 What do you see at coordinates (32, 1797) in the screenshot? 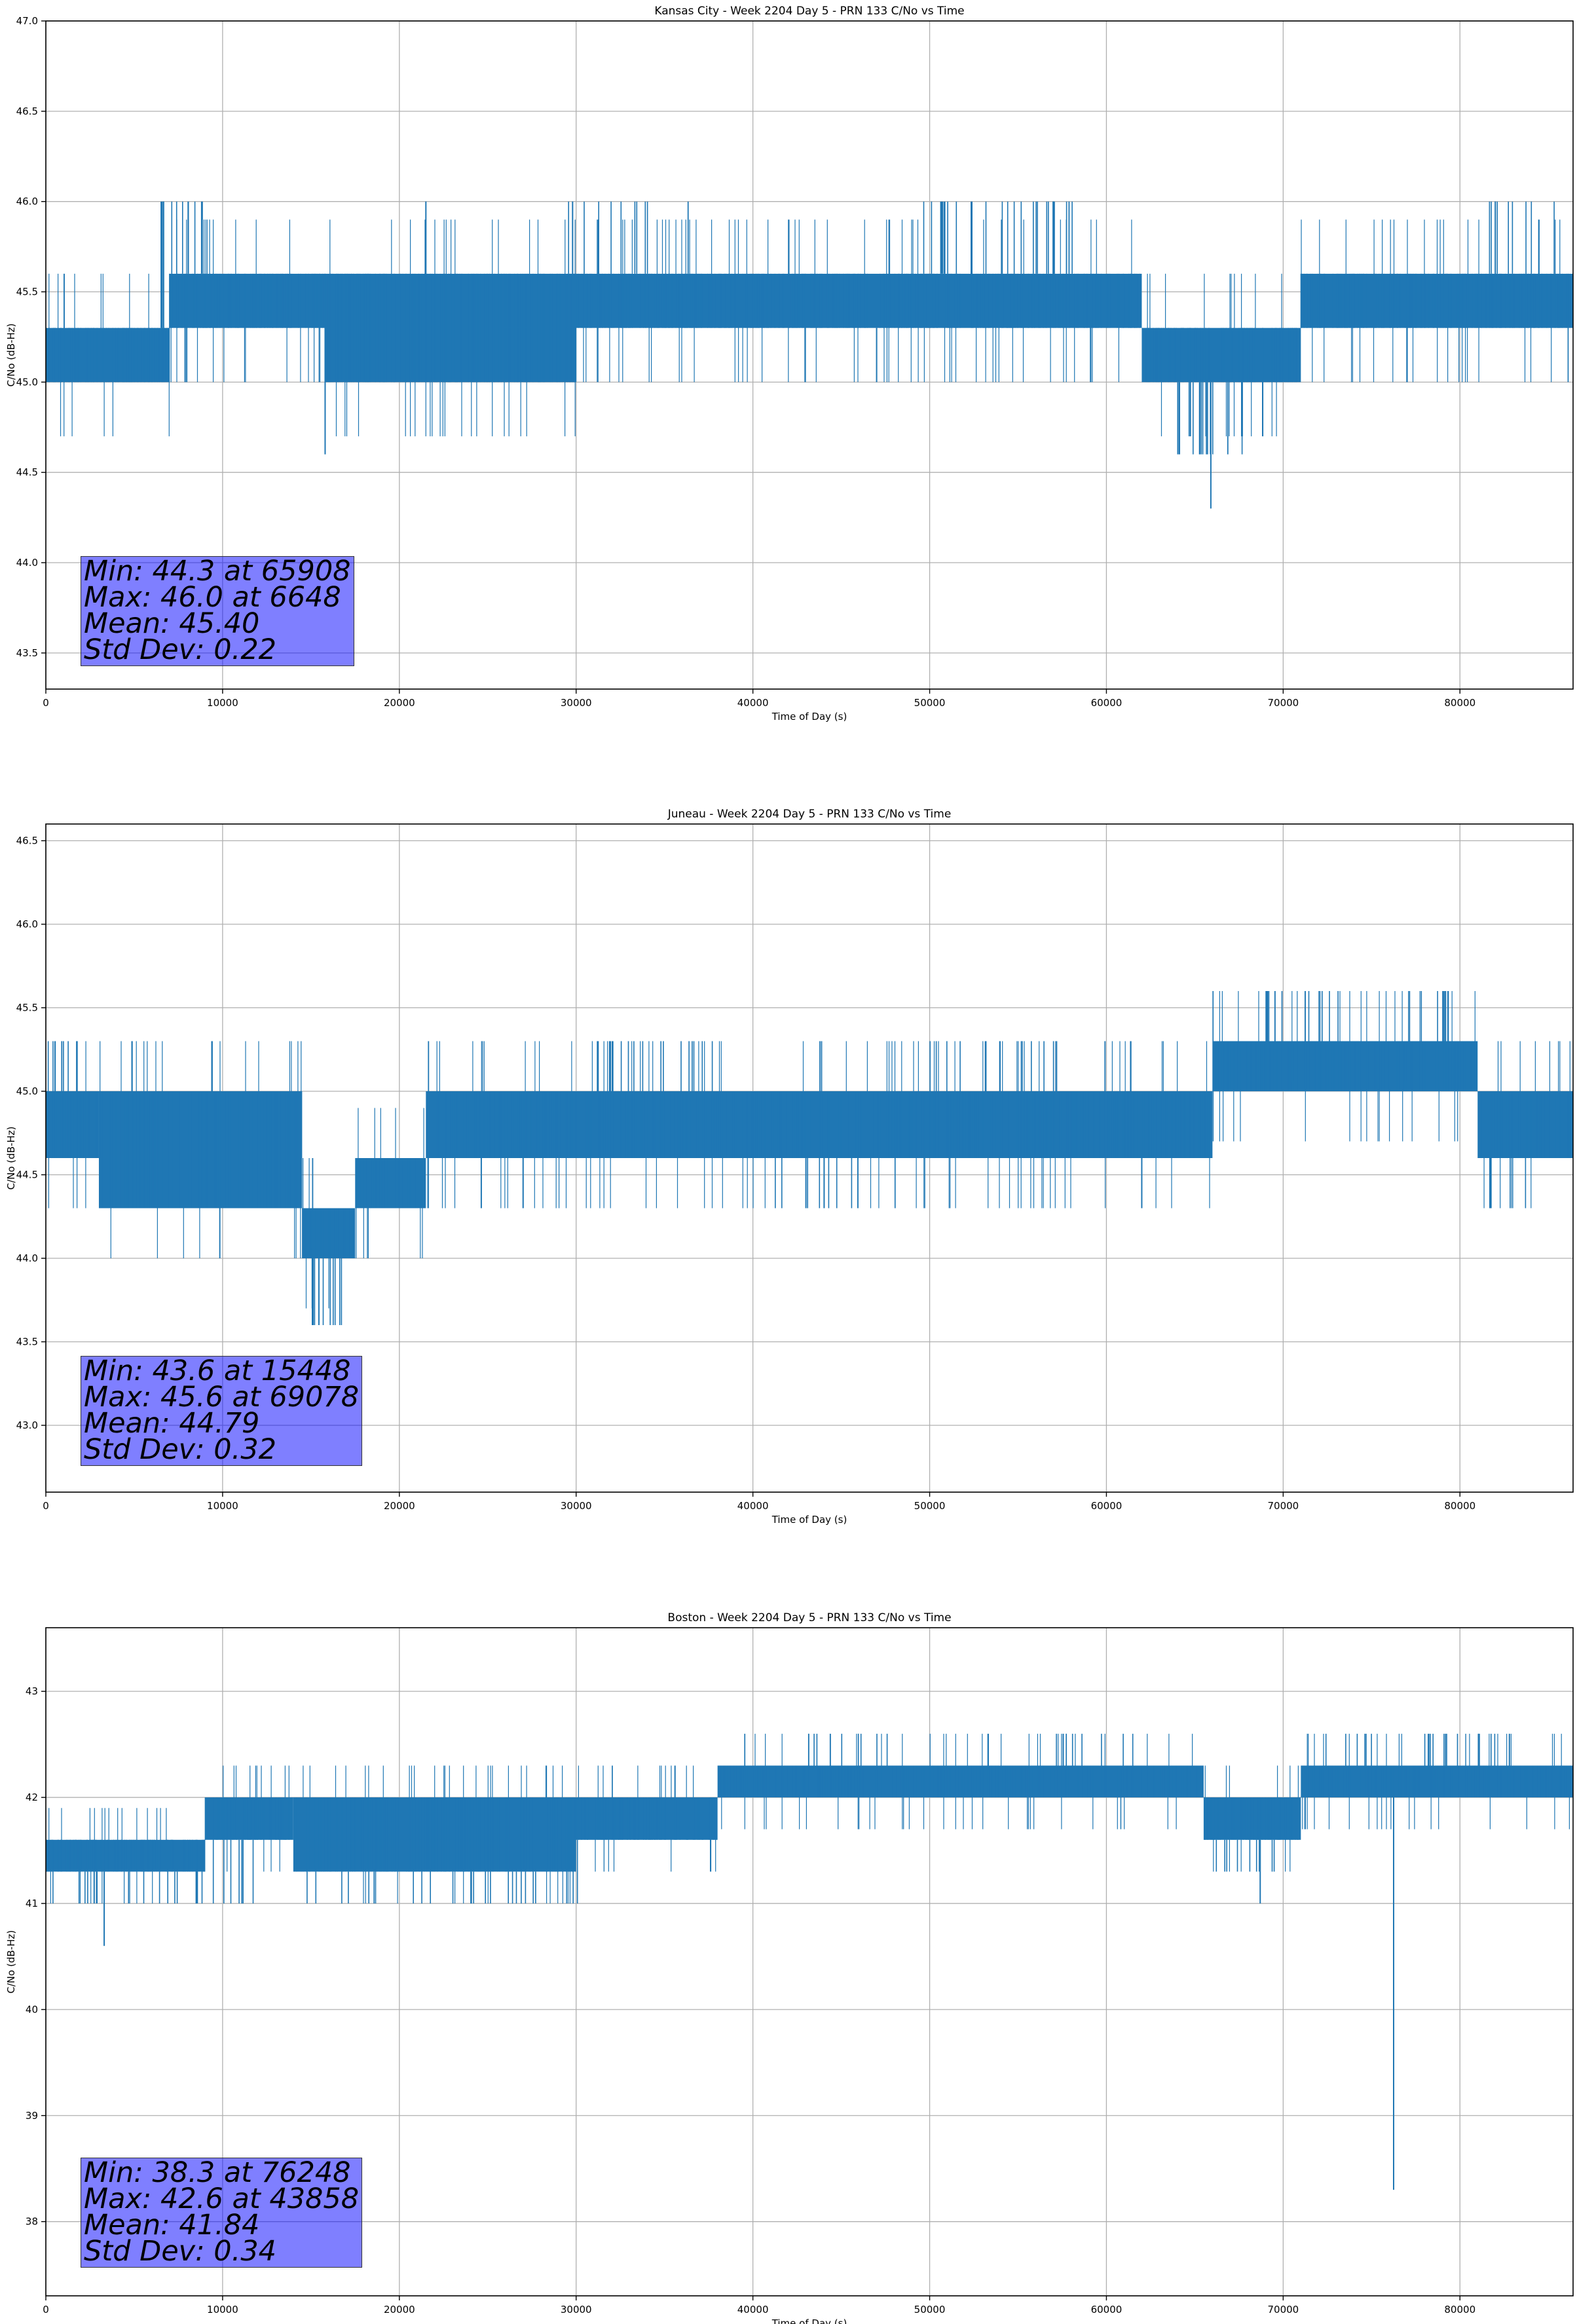
I see `y-tick-label: 42` at bounding box center [32, 1797].